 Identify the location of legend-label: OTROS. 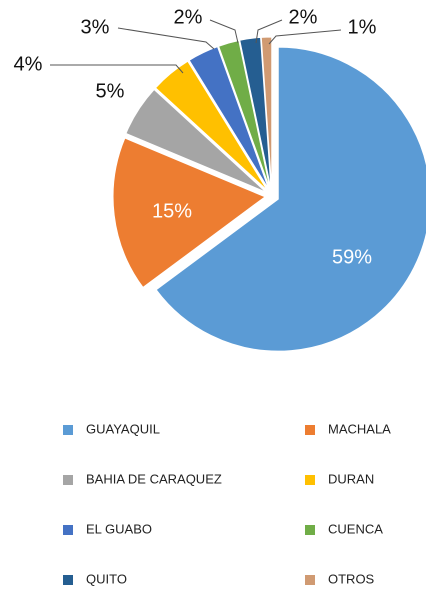
(351, 578).